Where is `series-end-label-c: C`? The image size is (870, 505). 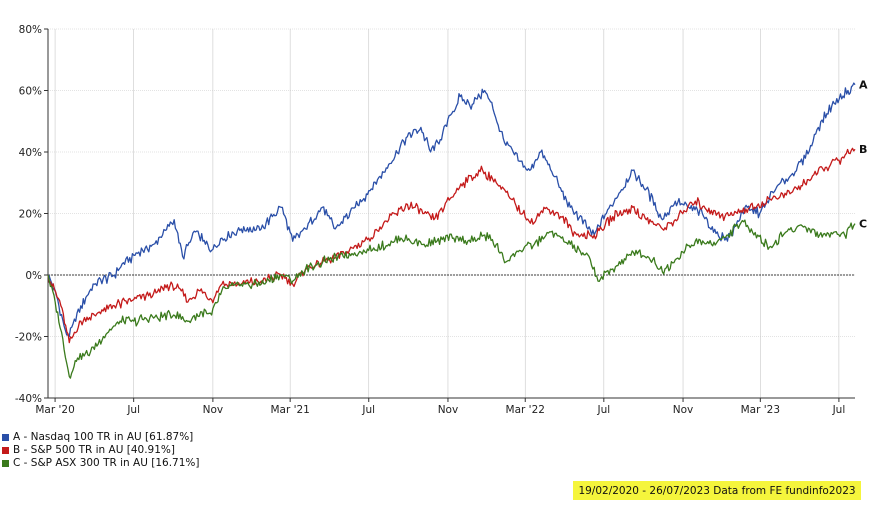
series-end-label-c: C is located at coordinates (863, 224).